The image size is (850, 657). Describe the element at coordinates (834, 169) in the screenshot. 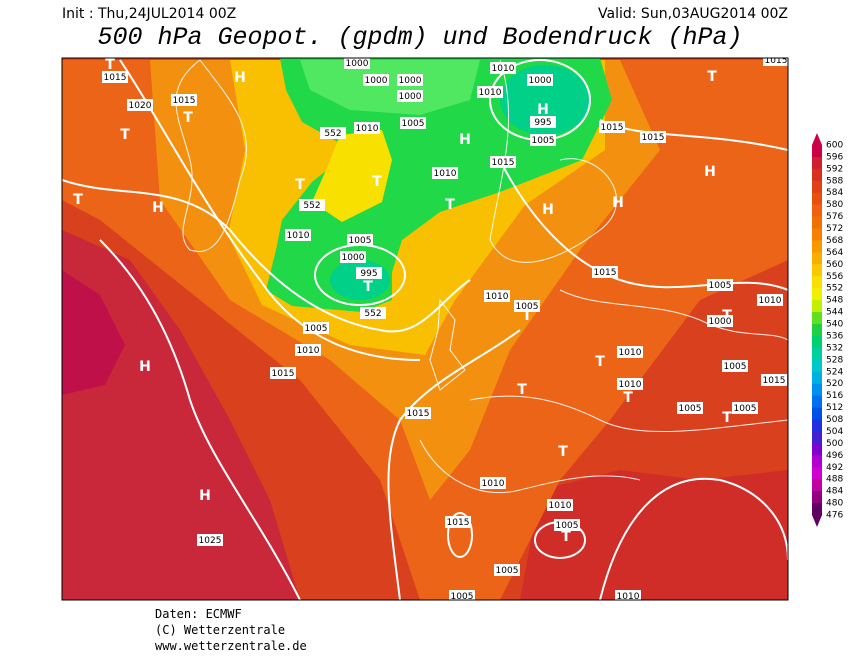

I see `legend-label: 592` at that location.